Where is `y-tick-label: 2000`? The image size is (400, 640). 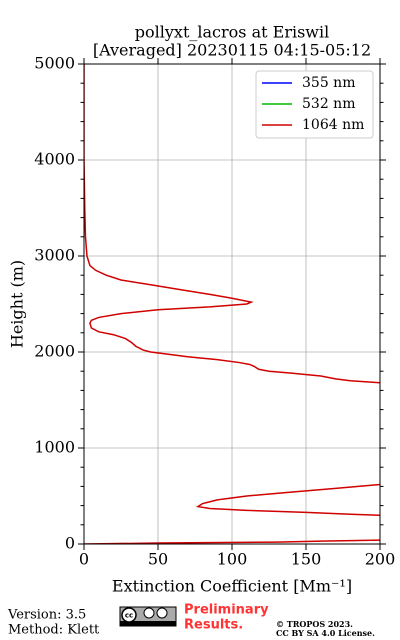
y-tick-label: 2000 is located at coordinates (54, 351).